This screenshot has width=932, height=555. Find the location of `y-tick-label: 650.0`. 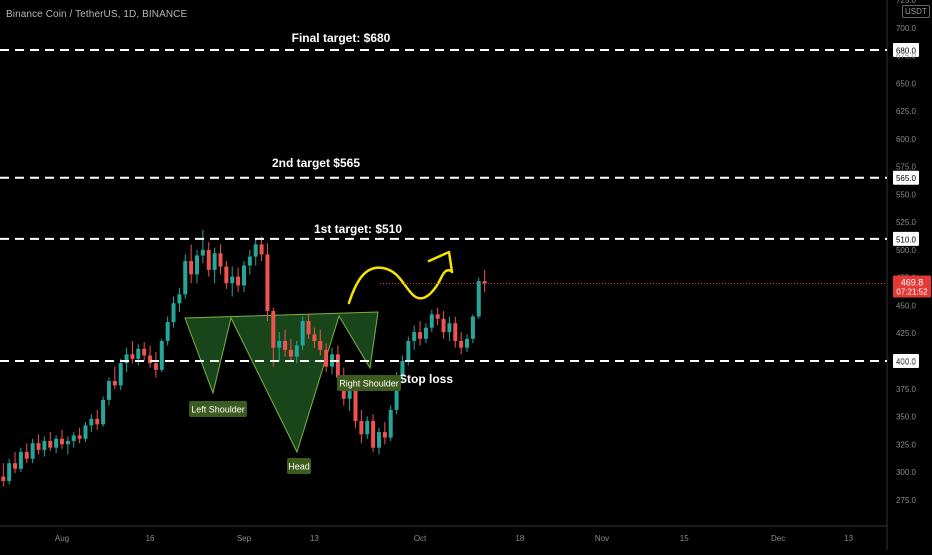

y-tick-label: 650.0 is located at coordinates (906, 83).